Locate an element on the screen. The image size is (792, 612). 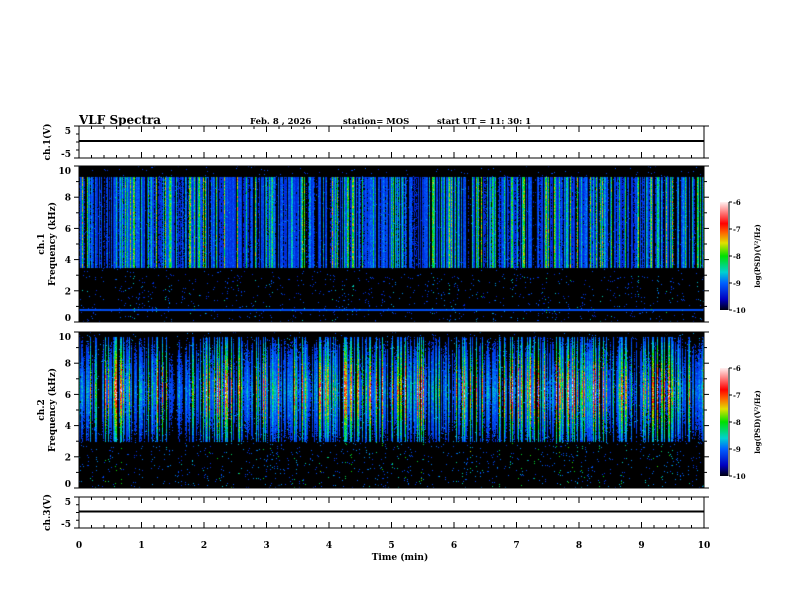
y-axis-label: ch.2Frequency (kHz) is located at coordinates (47, 410).